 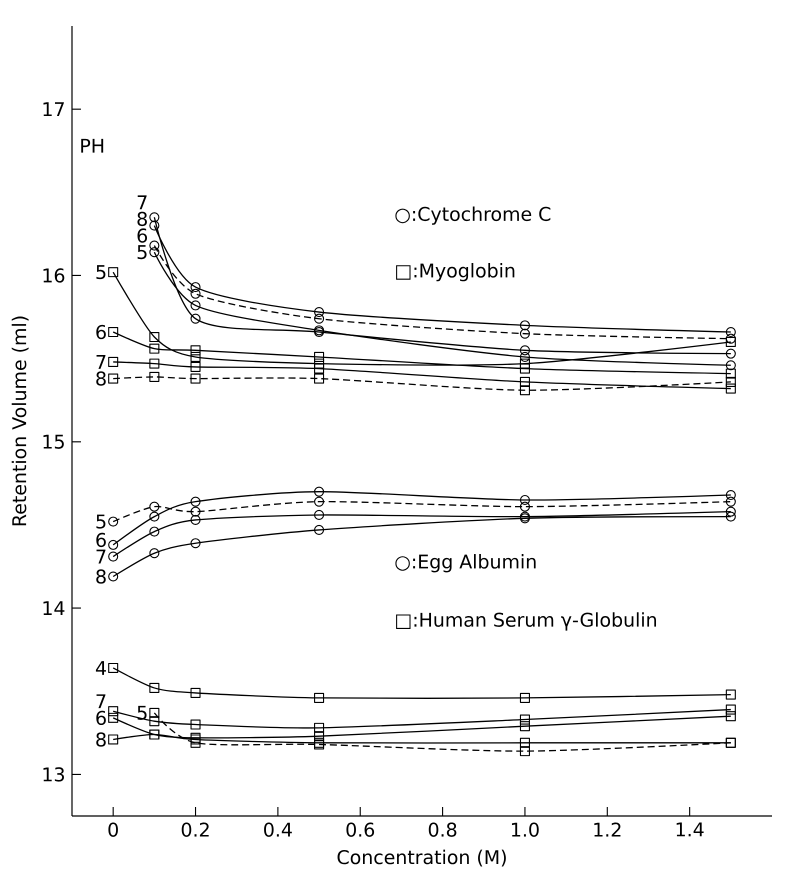 What do you see at coordinates (360, 829) in the screenshot?
I see `x-tick-label: 0.6` at bounding box center [360, 829].